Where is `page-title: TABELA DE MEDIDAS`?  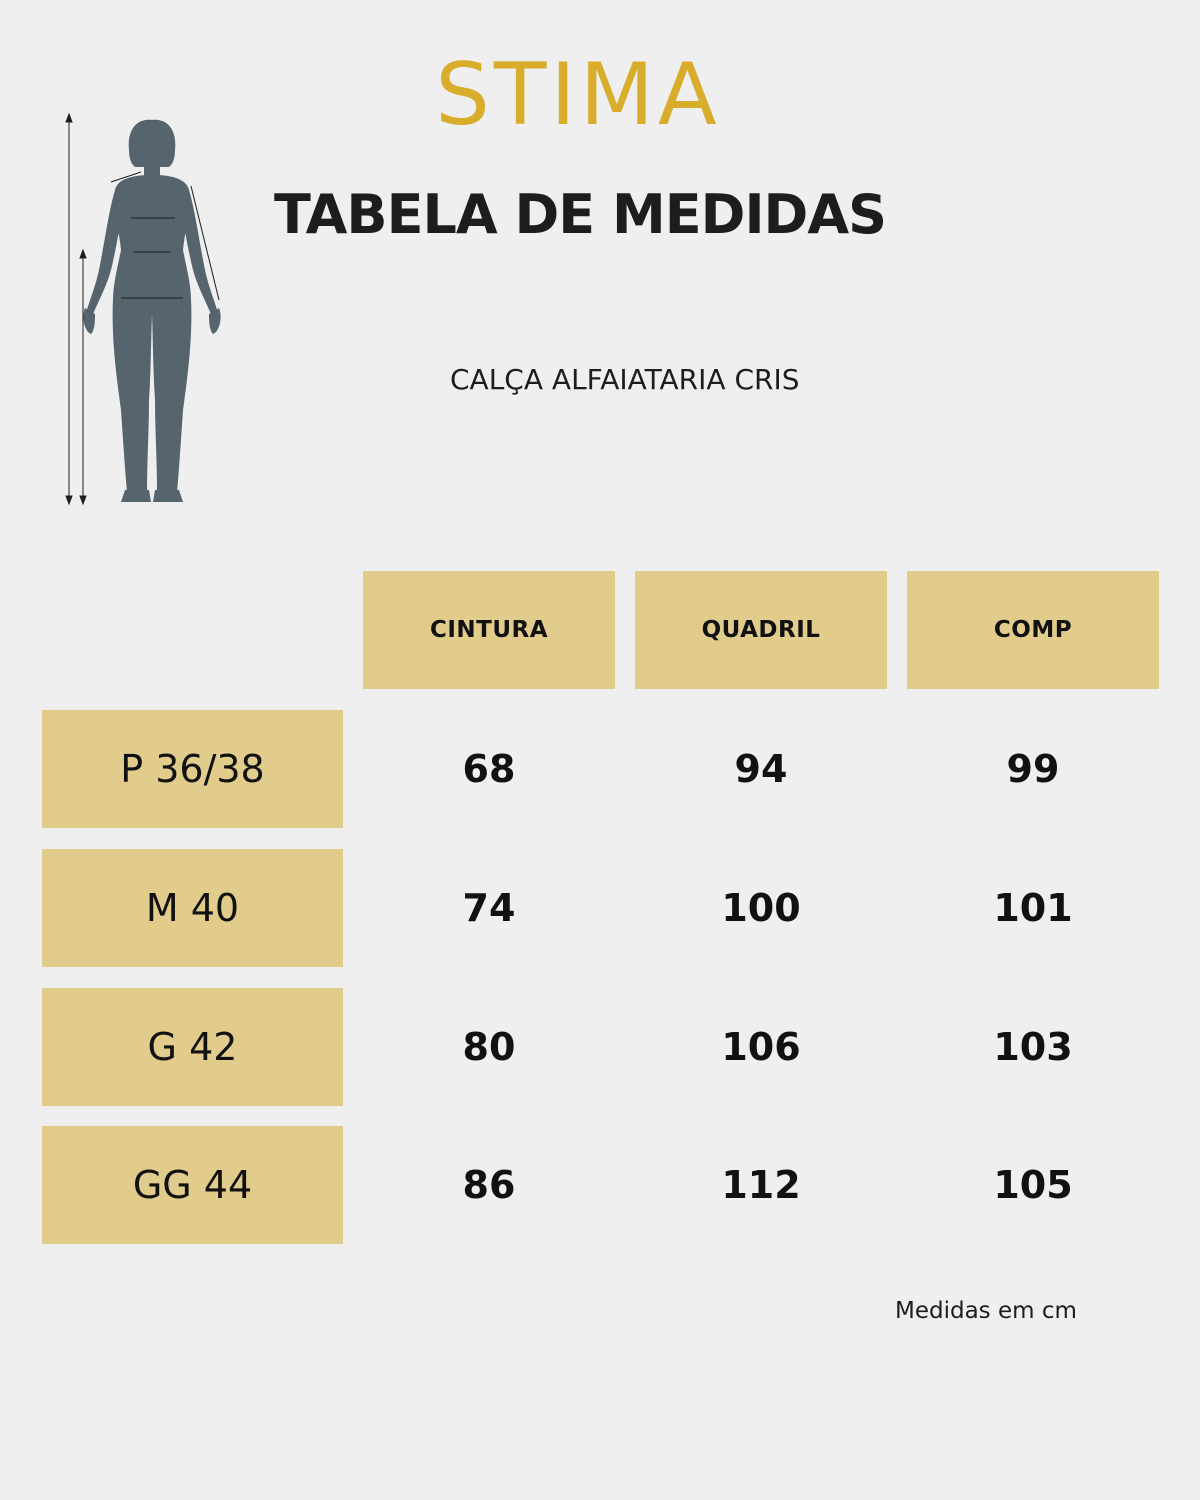 page-title: TABELA DE MEDIDAS is located at coordinates (580, 214).